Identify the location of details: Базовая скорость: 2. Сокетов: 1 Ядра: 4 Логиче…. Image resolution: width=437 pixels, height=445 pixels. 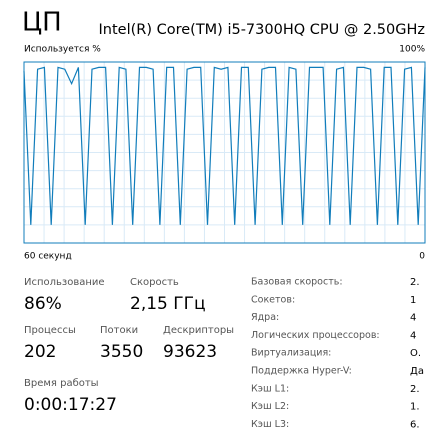
(337, 354).